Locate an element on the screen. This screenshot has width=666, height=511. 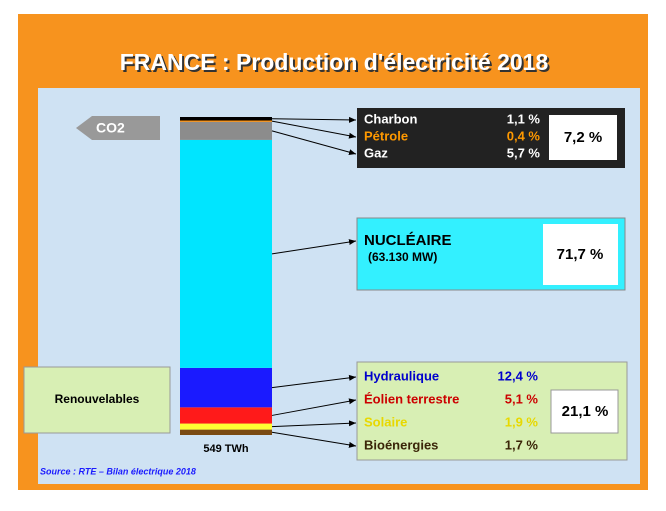
renewable-label-box is located at coordinates (97, 400).